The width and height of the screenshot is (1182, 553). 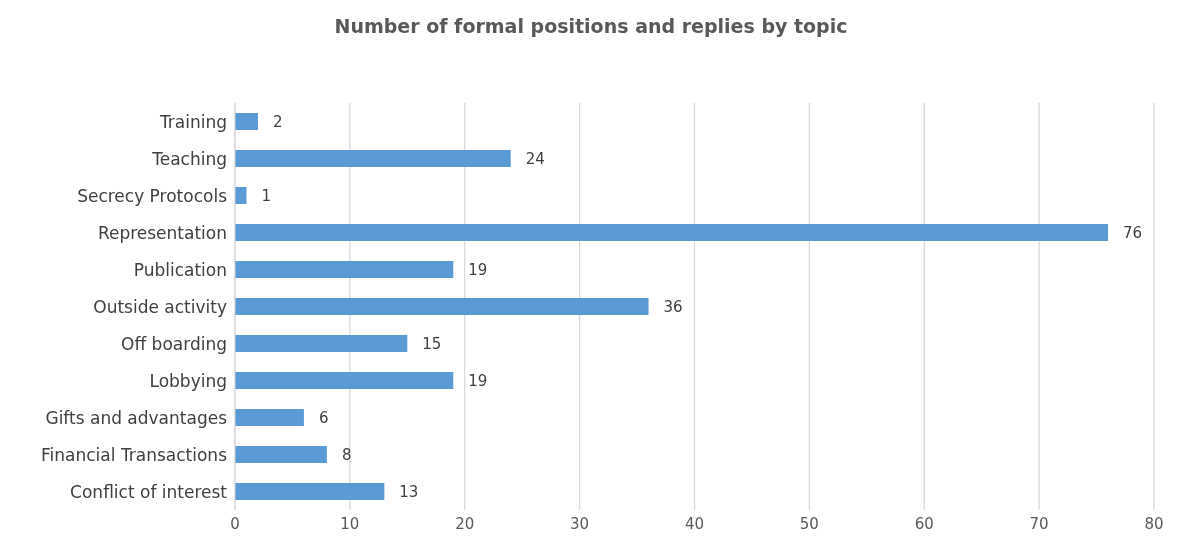 What do you see at coordinates (346, 454) in the screenshot?
I see `data-label: 8` at bounding box center [346, 454].